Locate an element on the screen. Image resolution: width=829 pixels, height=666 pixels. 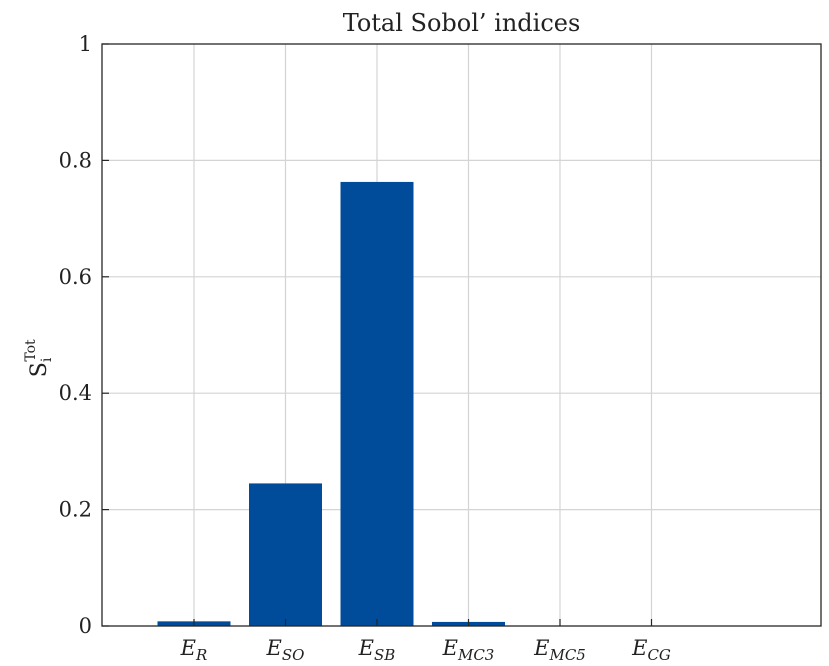
x-tick-label: ESB is located at coordinates (377, 650).